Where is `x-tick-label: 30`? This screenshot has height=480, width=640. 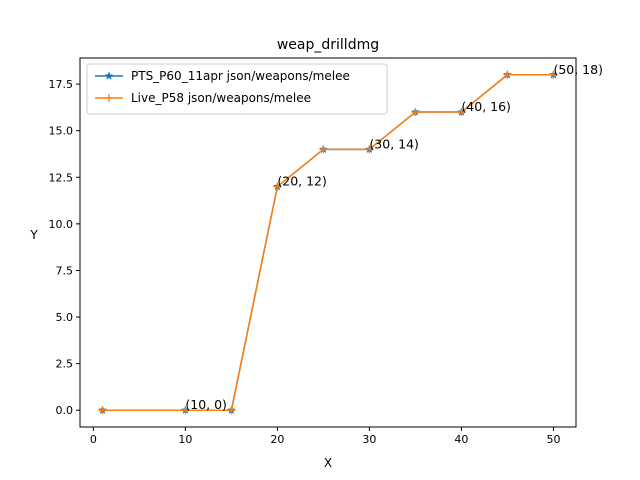
x-tick-label: 30 is located at coordinates (369, 439).